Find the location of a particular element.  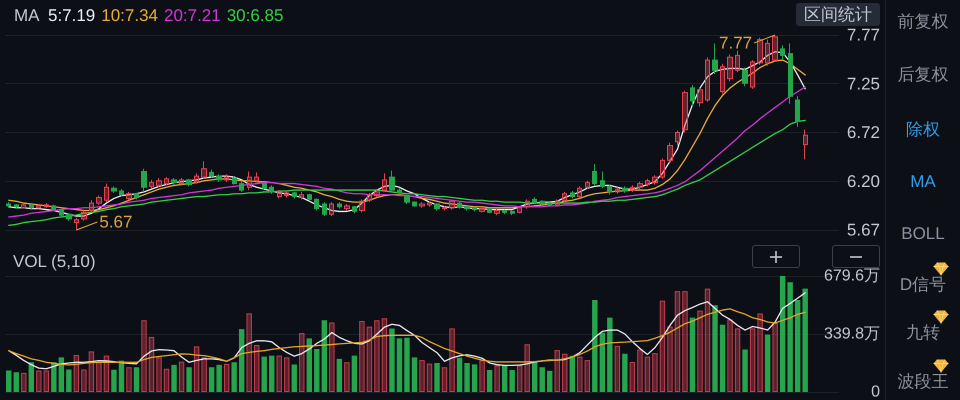

y-tick-label: 7.25 is located at coordinates (863, 84).